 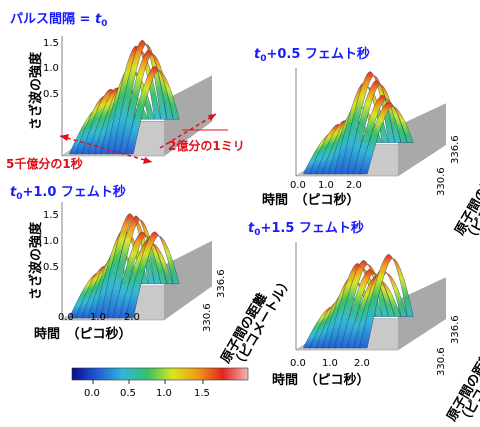 I want to click on x-tick-4-0: 0.0, so click(x=298, y=363).